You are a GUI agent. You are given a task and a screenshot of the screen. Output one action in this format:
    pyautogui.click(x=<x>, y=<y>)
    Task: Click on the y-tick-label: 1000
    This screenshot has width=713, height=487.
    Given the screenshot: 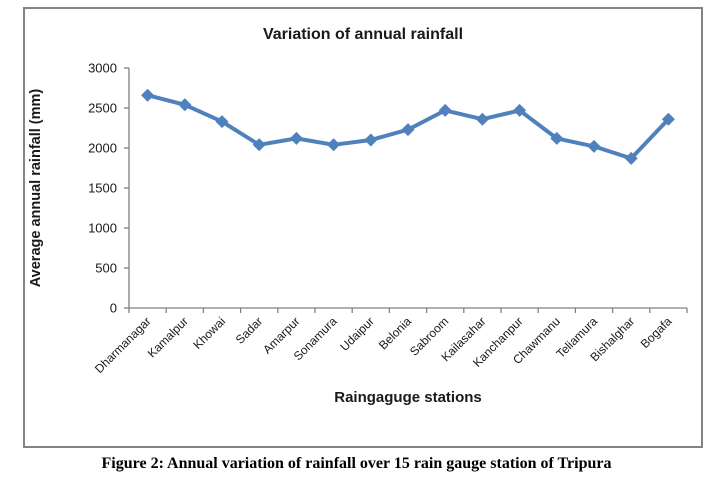 What is the action you would take?
    pyautogui.click(x=102, y=228)
    